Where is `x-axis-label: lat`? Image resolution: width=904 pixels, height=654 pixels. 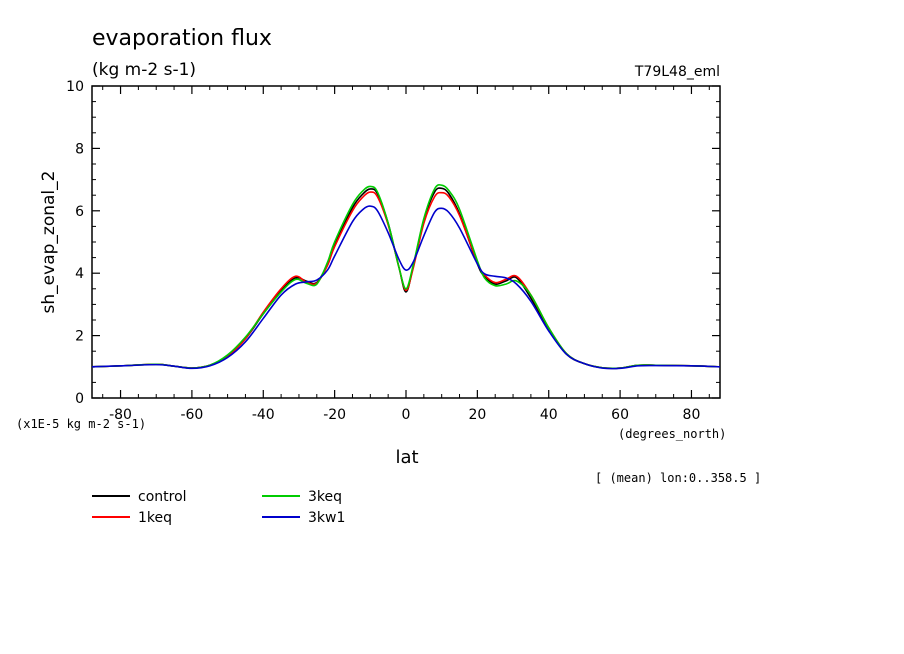
x-axis-label: lat is located at coordinates (406, 457).